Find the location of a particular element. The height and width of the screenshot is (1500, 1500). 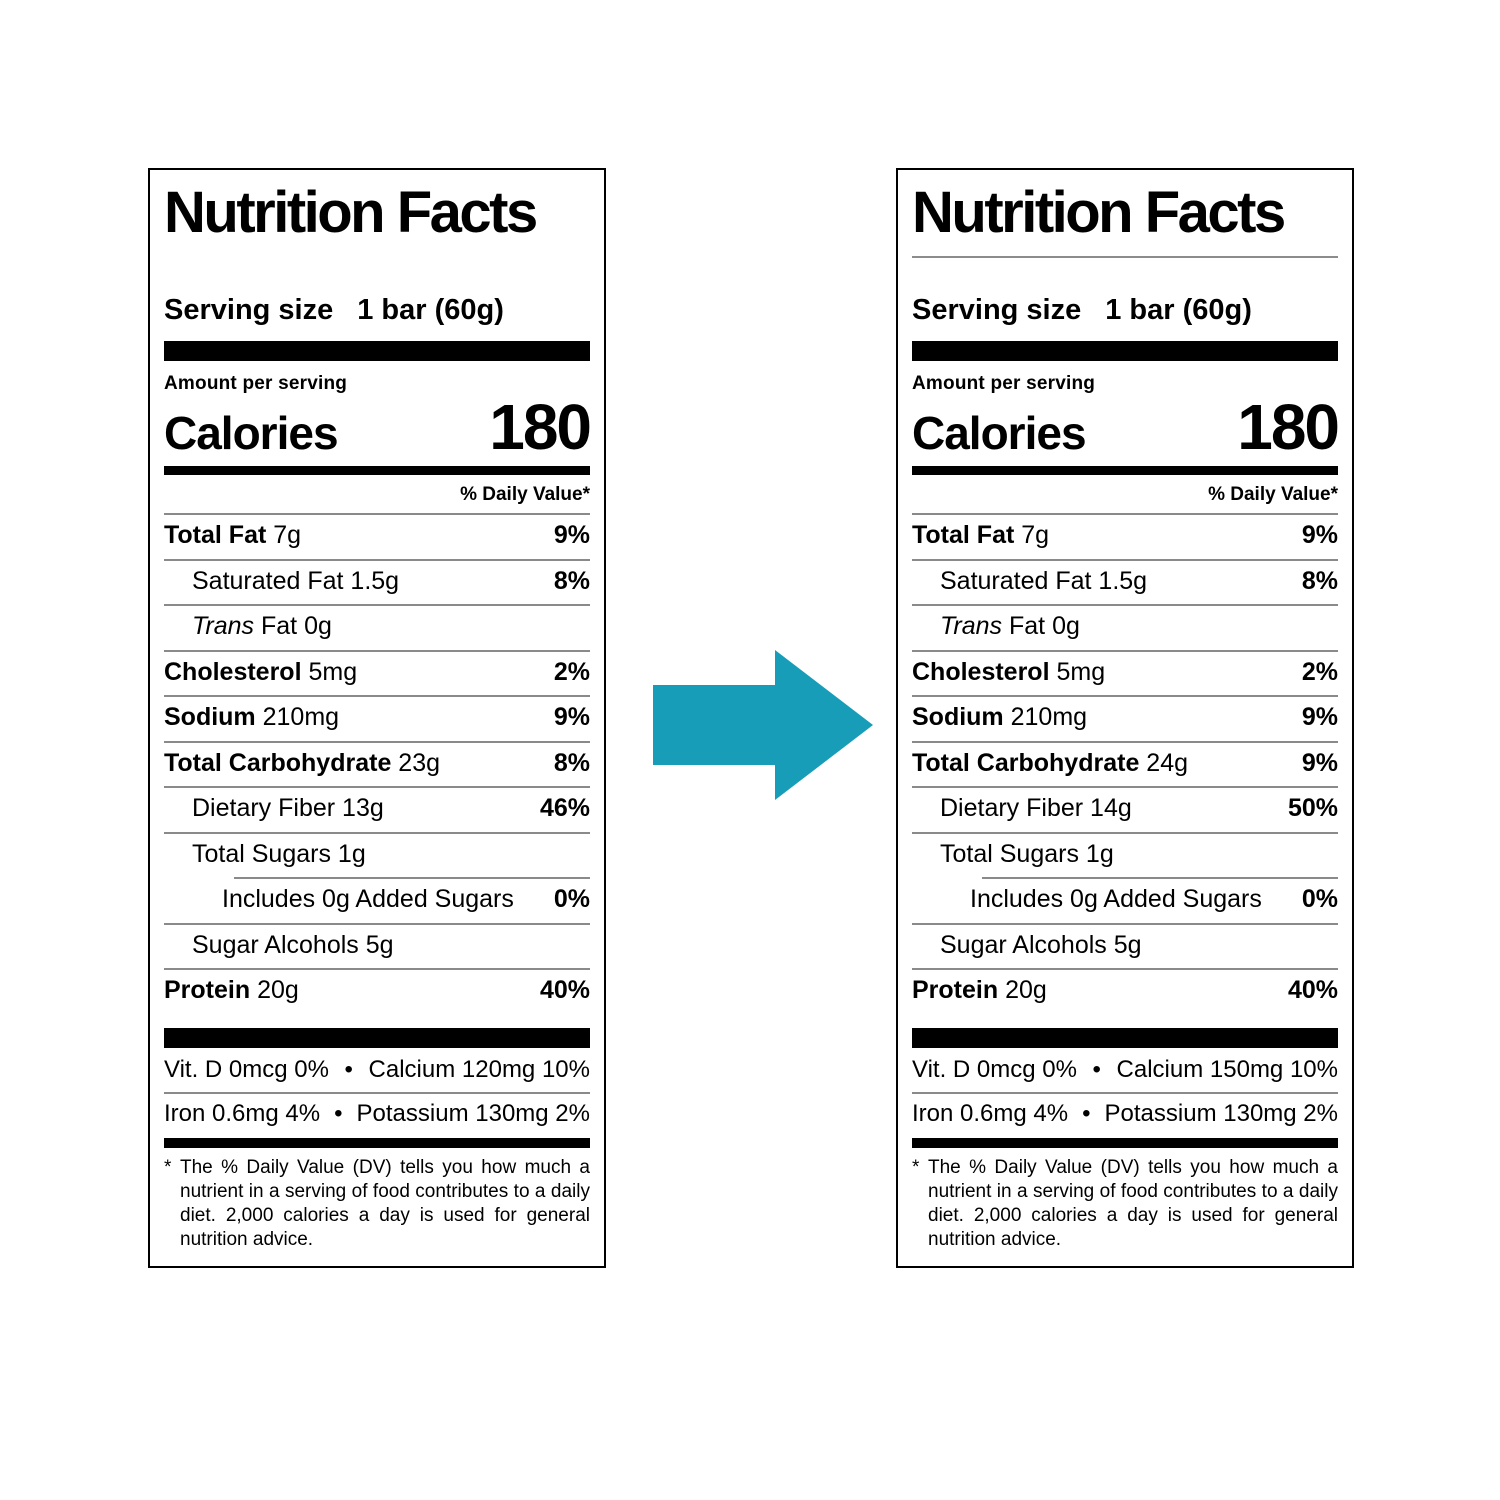

change-arrow-icon is located at coordinates (763, 725).